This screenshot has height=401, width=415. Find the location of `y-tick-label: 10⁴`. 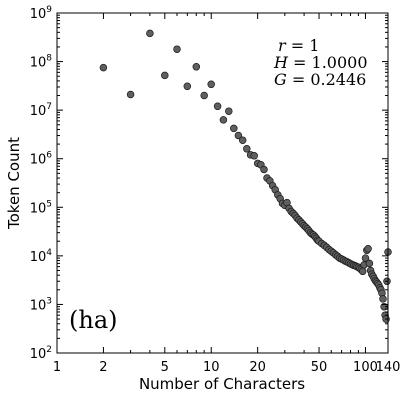

y-tick-label: 10⁴ is located at coordinates (41, 256).